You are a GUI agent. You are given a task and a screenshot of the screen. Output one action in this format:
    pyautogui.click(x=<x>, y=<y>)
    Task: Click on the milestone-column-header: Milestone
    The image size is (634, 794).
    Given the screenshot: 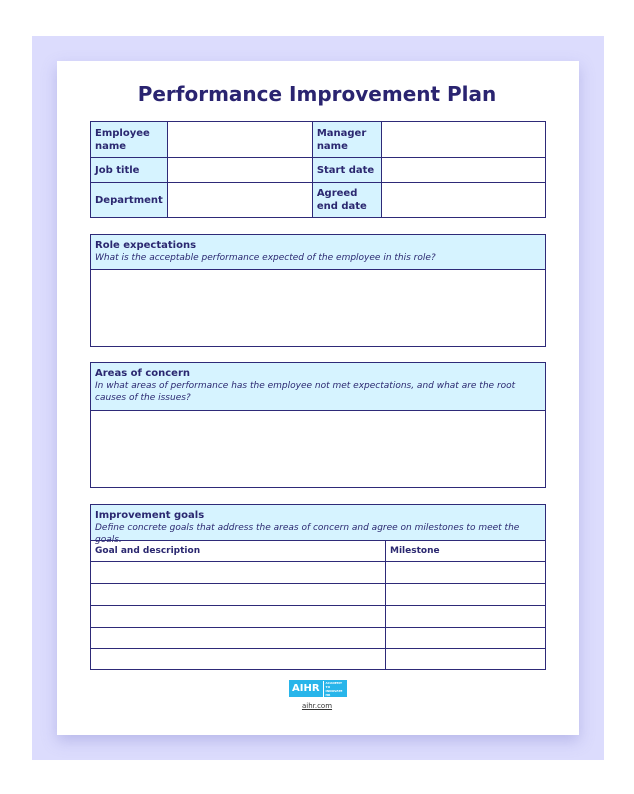 What is the action you would take?
    pyautogui.click(x=465, y=551)
    